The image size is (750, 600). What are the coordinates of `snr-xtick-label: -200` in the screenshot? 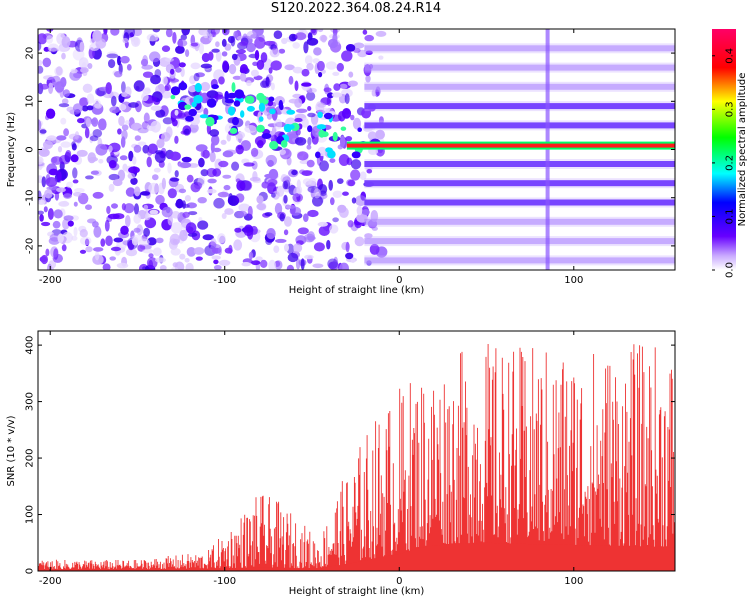 It's located at (50, 581).